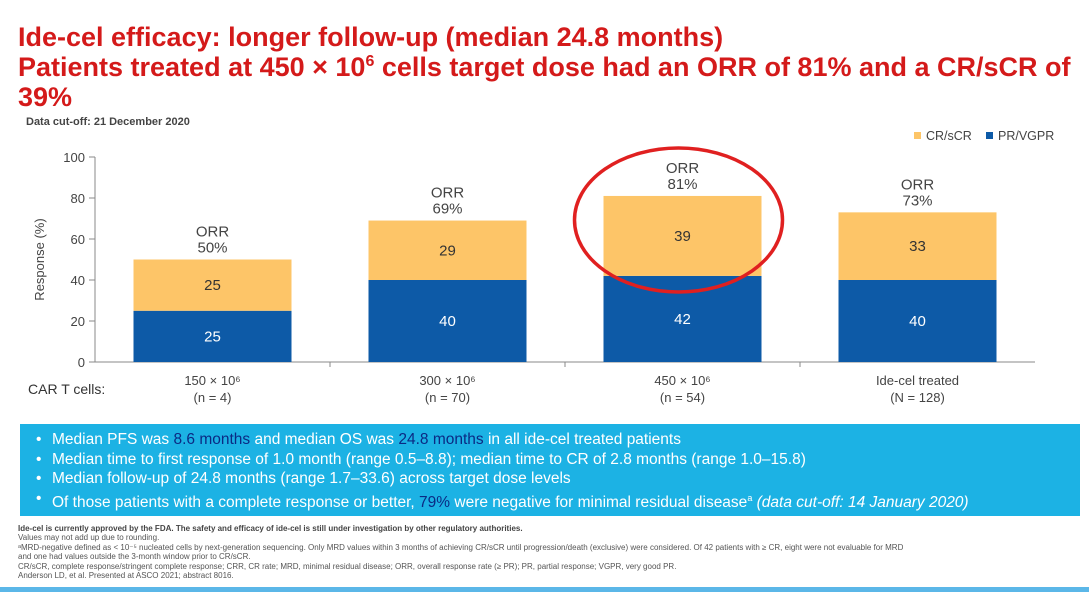 The height and width of the screenshot is (592, 1089). Describe the element at coordinates (78, 198) in the screenshot. I see `y-tick-label: 80` at that location.